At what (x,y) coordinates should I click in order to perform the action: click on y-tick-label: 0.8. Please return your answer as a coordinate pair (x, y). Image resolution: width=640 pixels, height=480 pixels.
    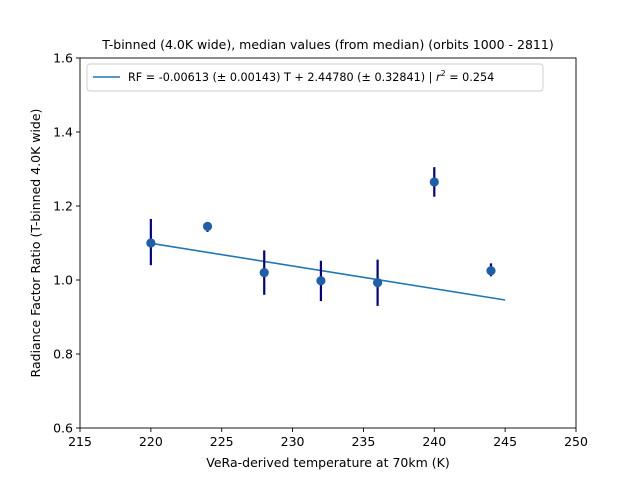
    Looking at the image, I should click on (63, 354).